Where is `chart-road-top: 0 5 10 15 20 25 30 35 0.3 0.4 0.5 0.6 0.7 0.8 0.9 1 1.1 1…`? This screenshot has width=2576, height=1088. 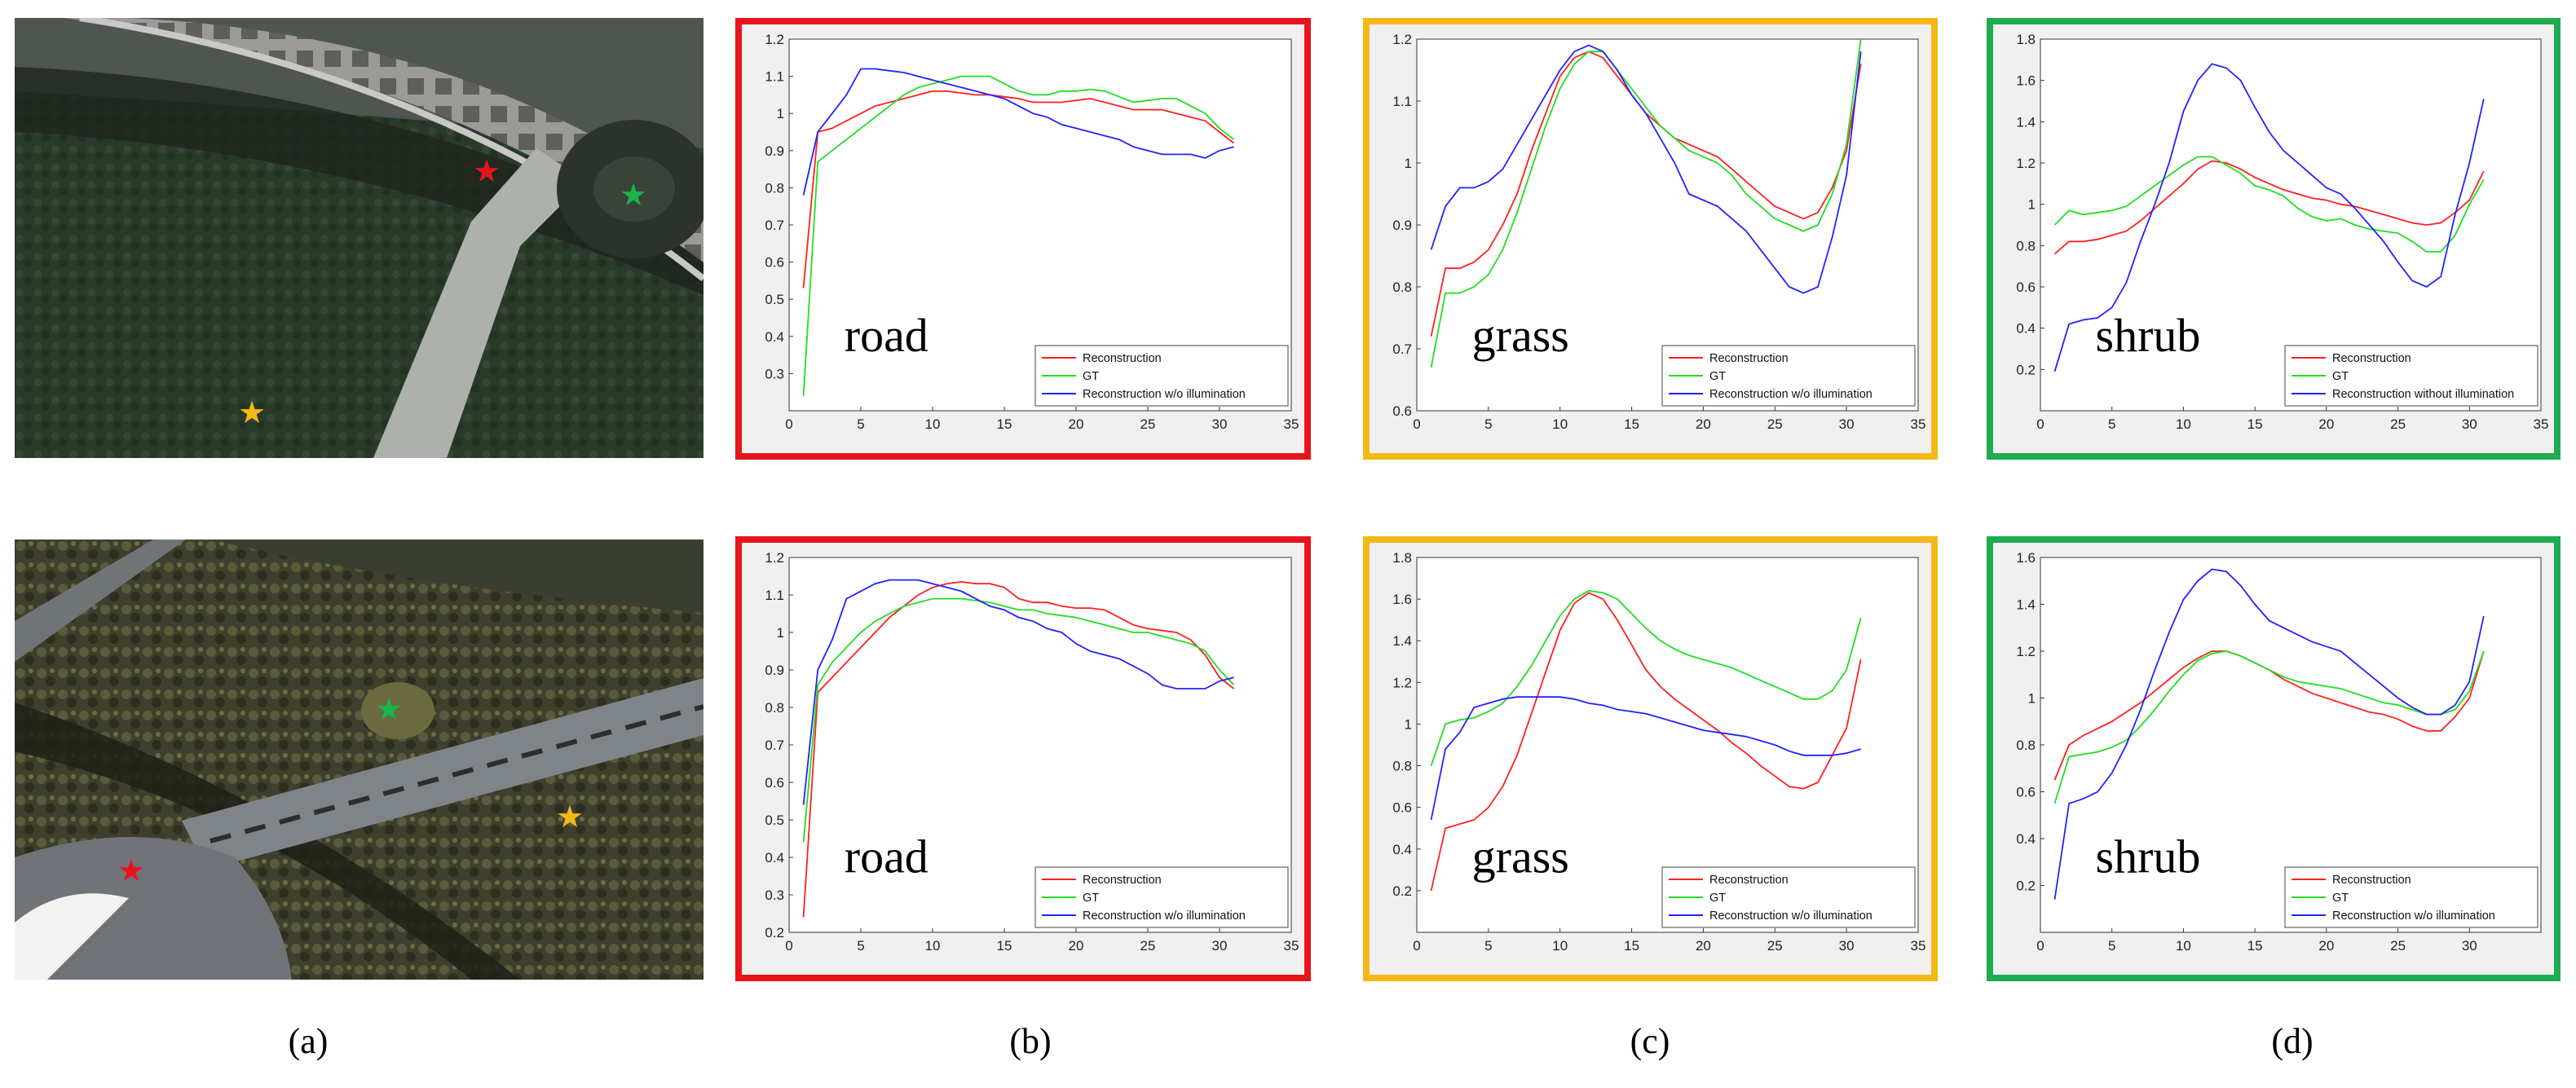 chart-road-top: 0 5 10 15 20 25 30 35 0.3 0.4 0.5 0.6 0.7 0.8 0.9 1 1.1 1… is located at coordinates (1023, 239).